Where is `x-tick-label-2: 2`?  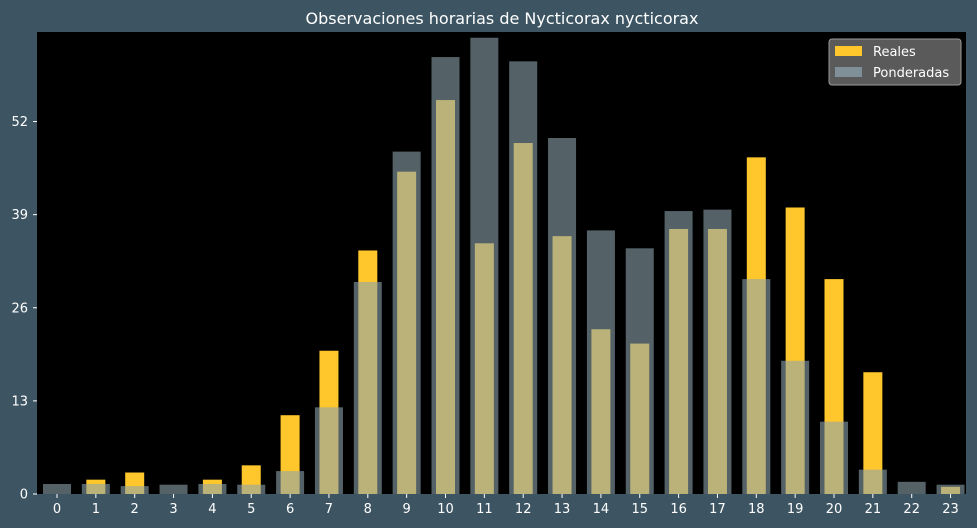 x-tick-label-2: 2 is located at coordinates (135, 509).